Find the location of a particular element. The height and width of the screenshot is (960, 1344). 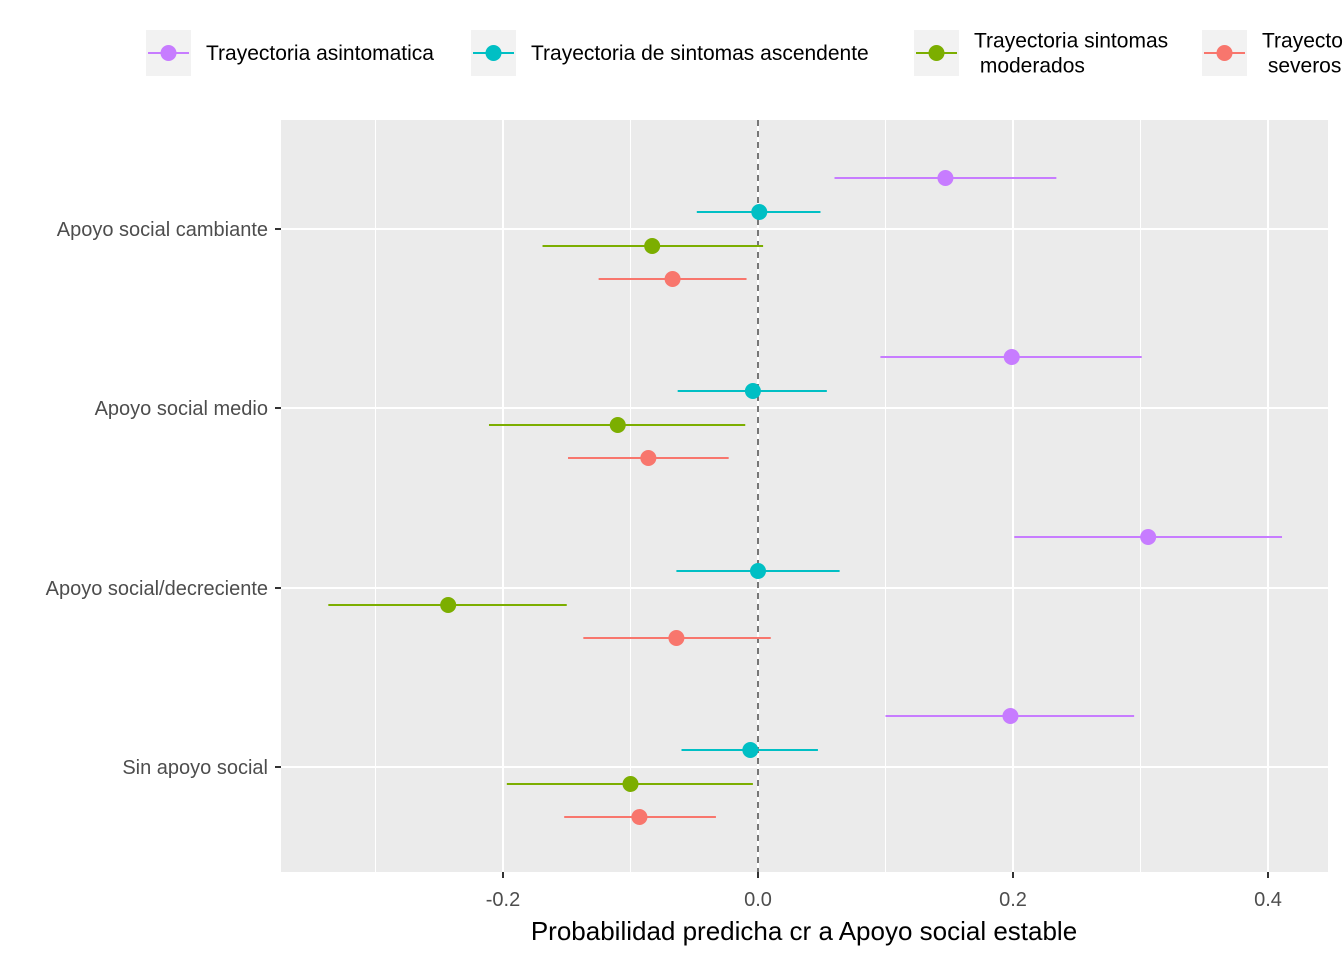

y-tick-label: Apoyo social/decreciente is located at coordinates (157, 589).